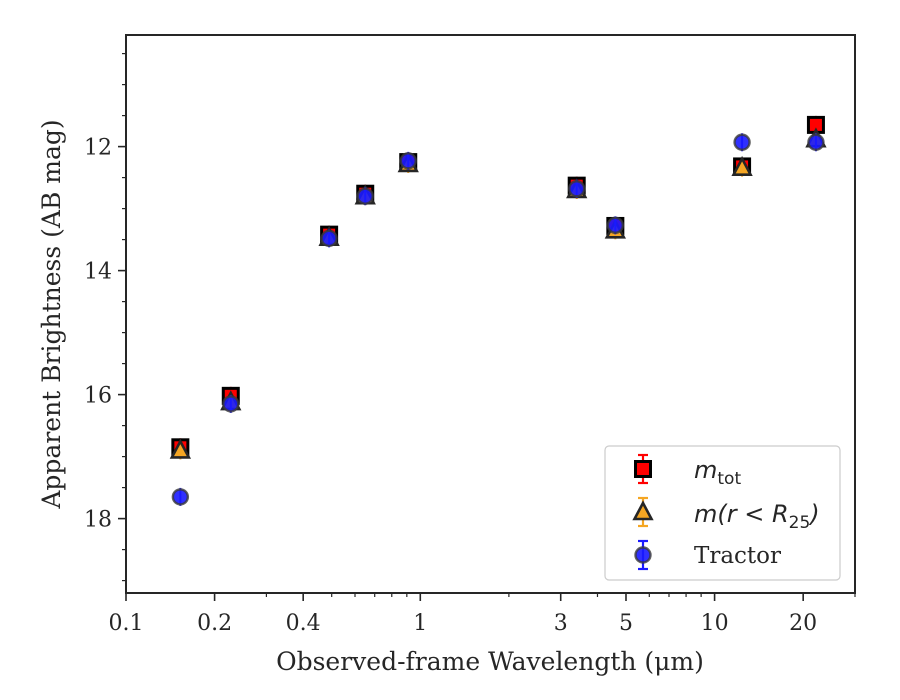 This screenshot has width=900, height=700. What do you see at coordinates (803, 623) in the screenshot?
I see `x-tick-label: 20` at bounding box center [803, 623].